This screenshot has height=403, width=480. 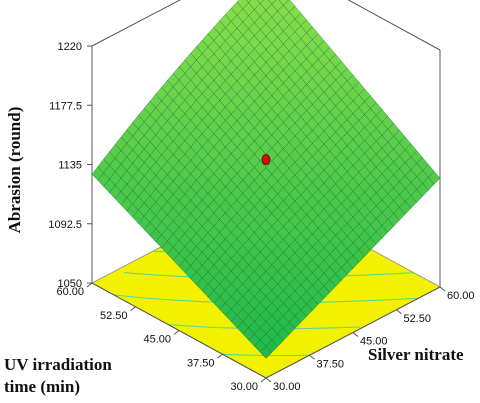 I want to click on y-tick-label: 60.00, so click(x=70, y=292).